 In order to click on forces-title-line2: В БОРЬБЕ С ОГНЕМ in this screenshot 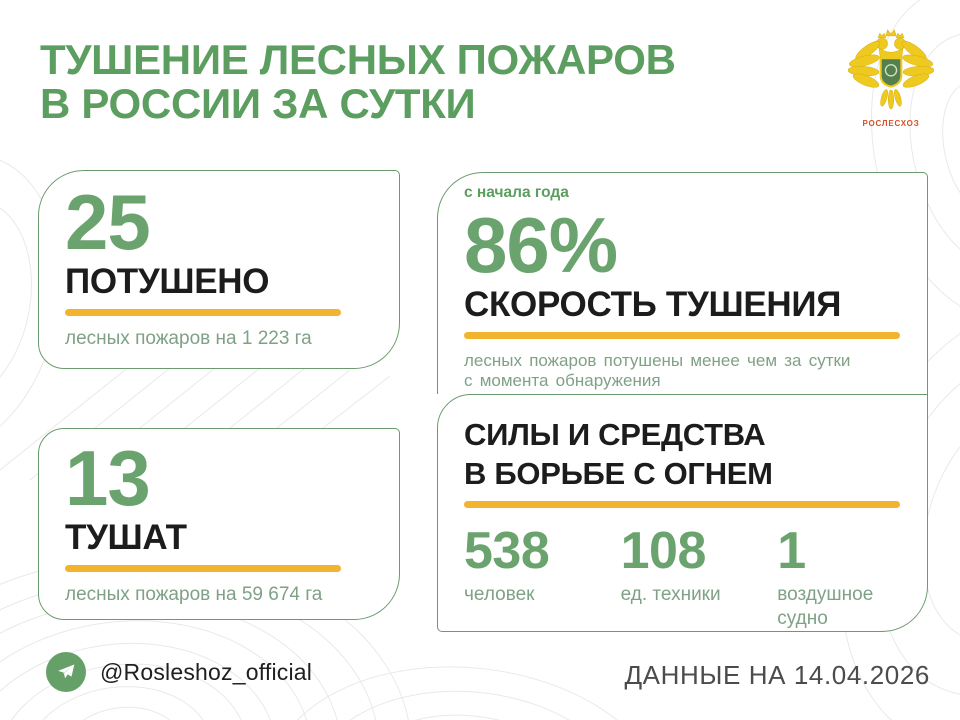, I will do `click(618, 474)`.